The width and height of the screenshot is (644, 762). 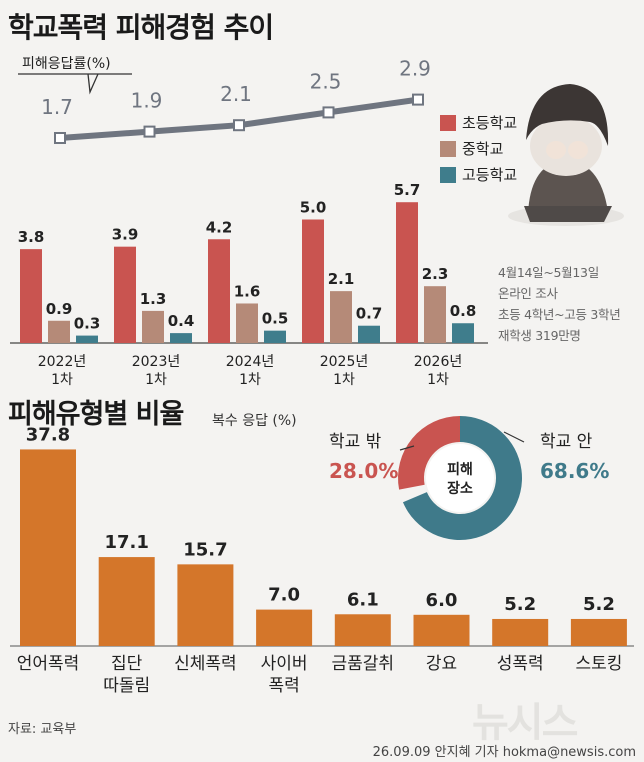 I want to click on x-tick-round-0: 1차, so click(x=62, y=380).